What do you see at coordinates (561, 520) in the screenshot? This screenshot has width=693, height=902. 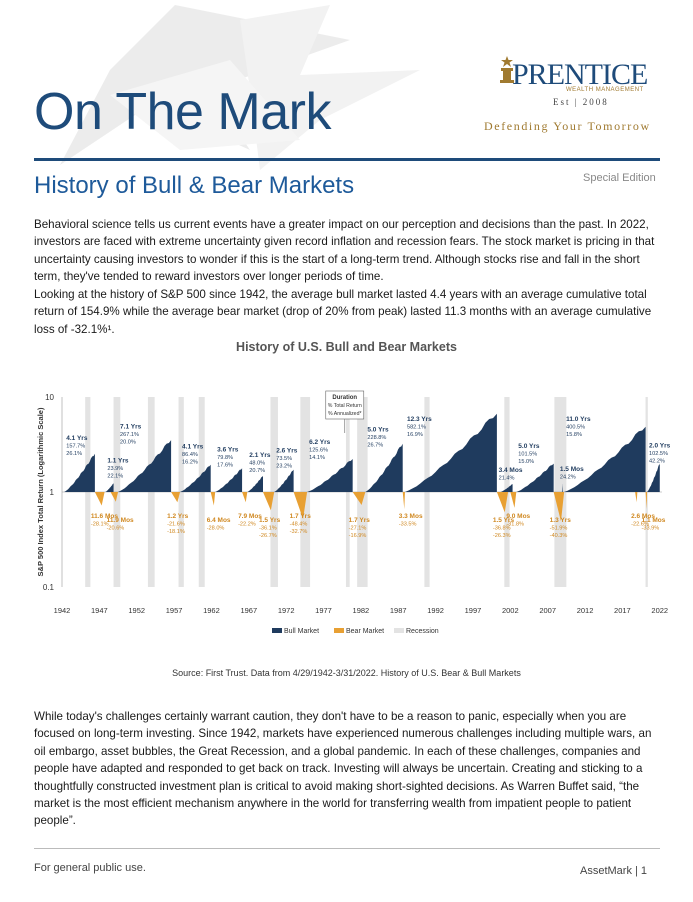 I see `bear-market-label: 1.3 Yrs` at bounding box center [561, 520].